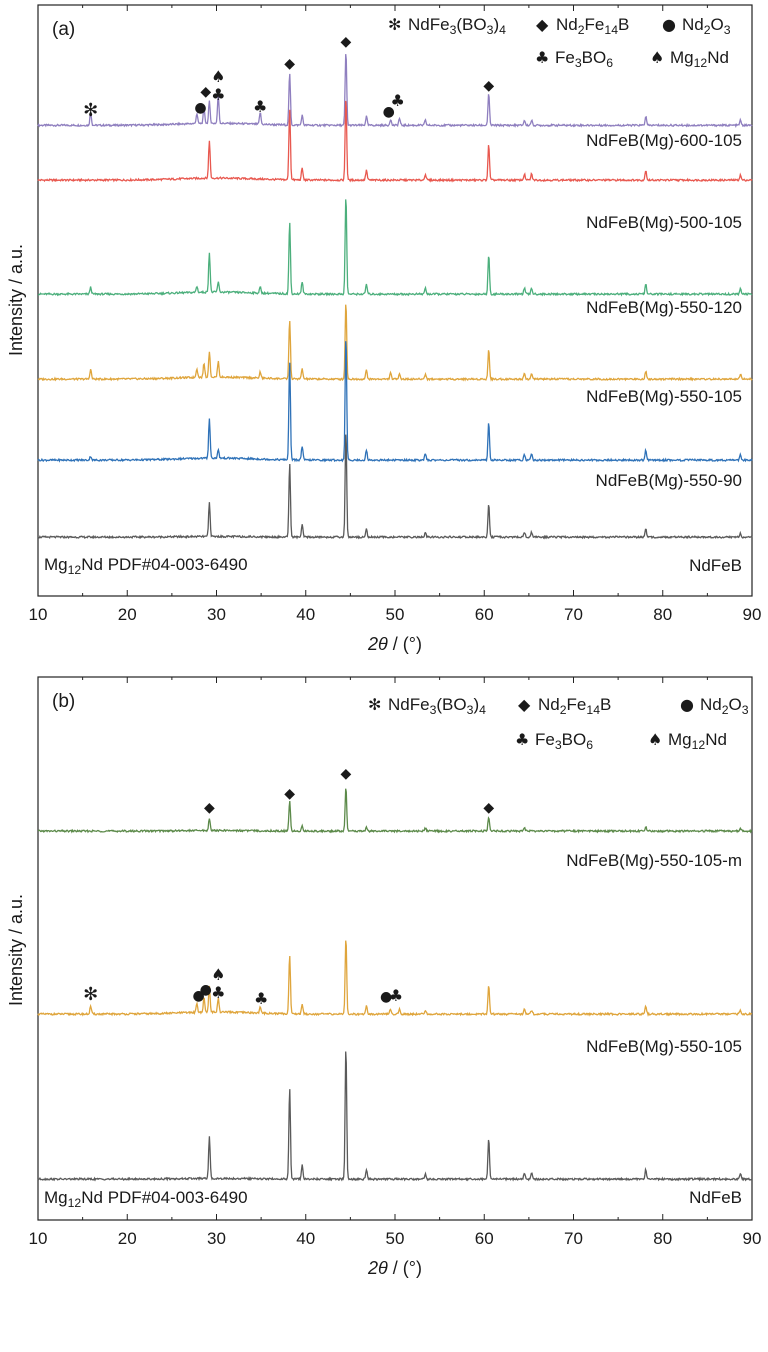 The image size is (768, 1352). Describe the element at coordinates (664, 222) in the screenshot. I see `series-label: NdFeB(Mg)-500-105` at that location.